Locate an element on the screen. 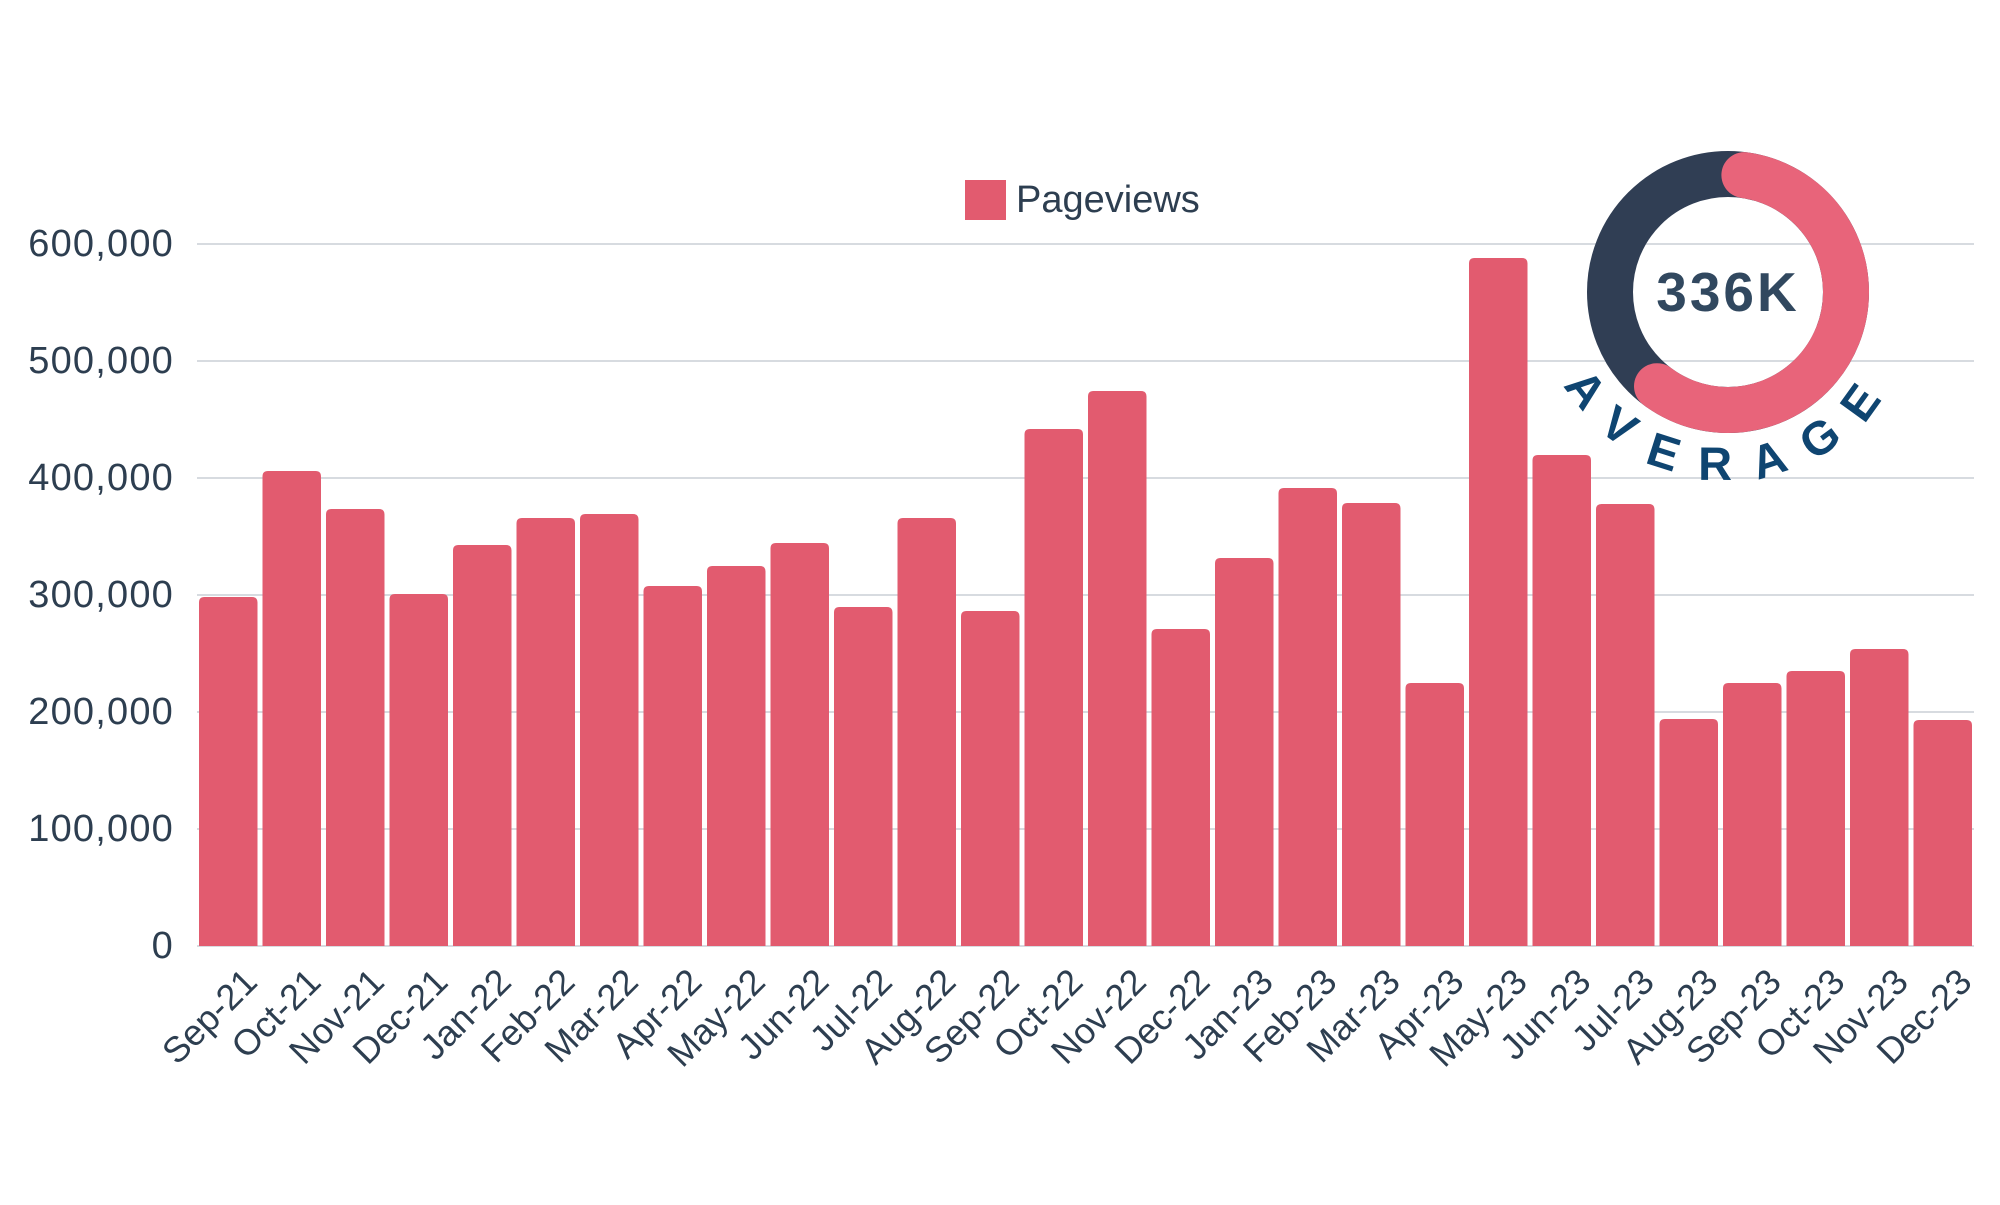  svg-text: 100,000 is located at coordinates (101, 829).